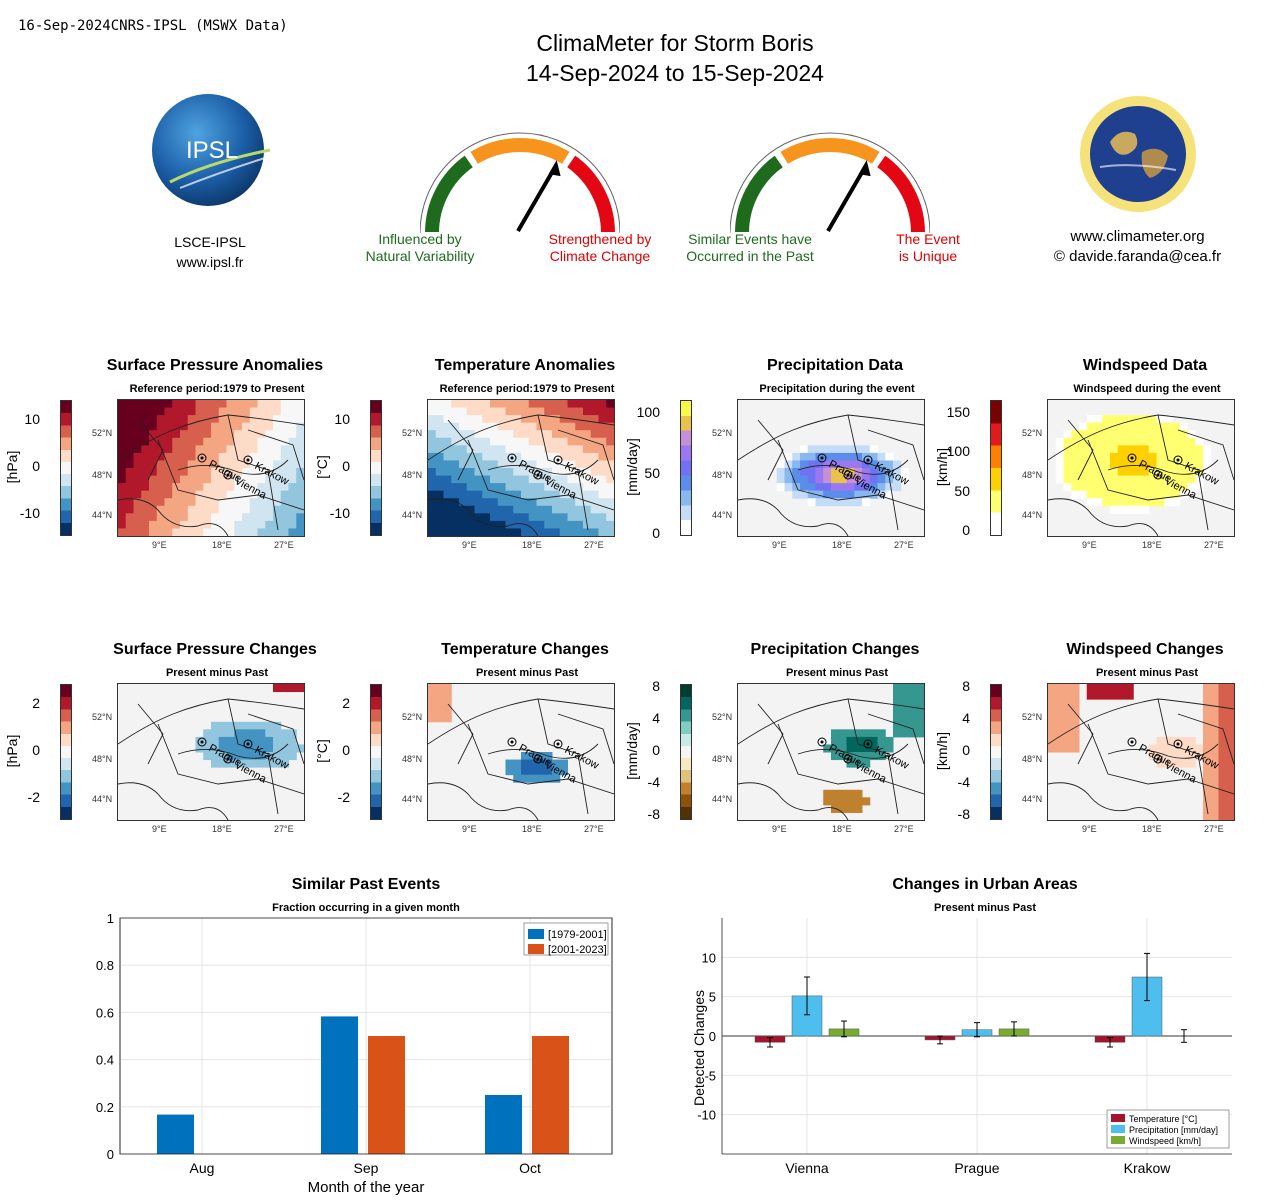 Image resolution: width=1280 pixels, height=1204 pixels. I want to click on gauge-needle, so click(846, 199).